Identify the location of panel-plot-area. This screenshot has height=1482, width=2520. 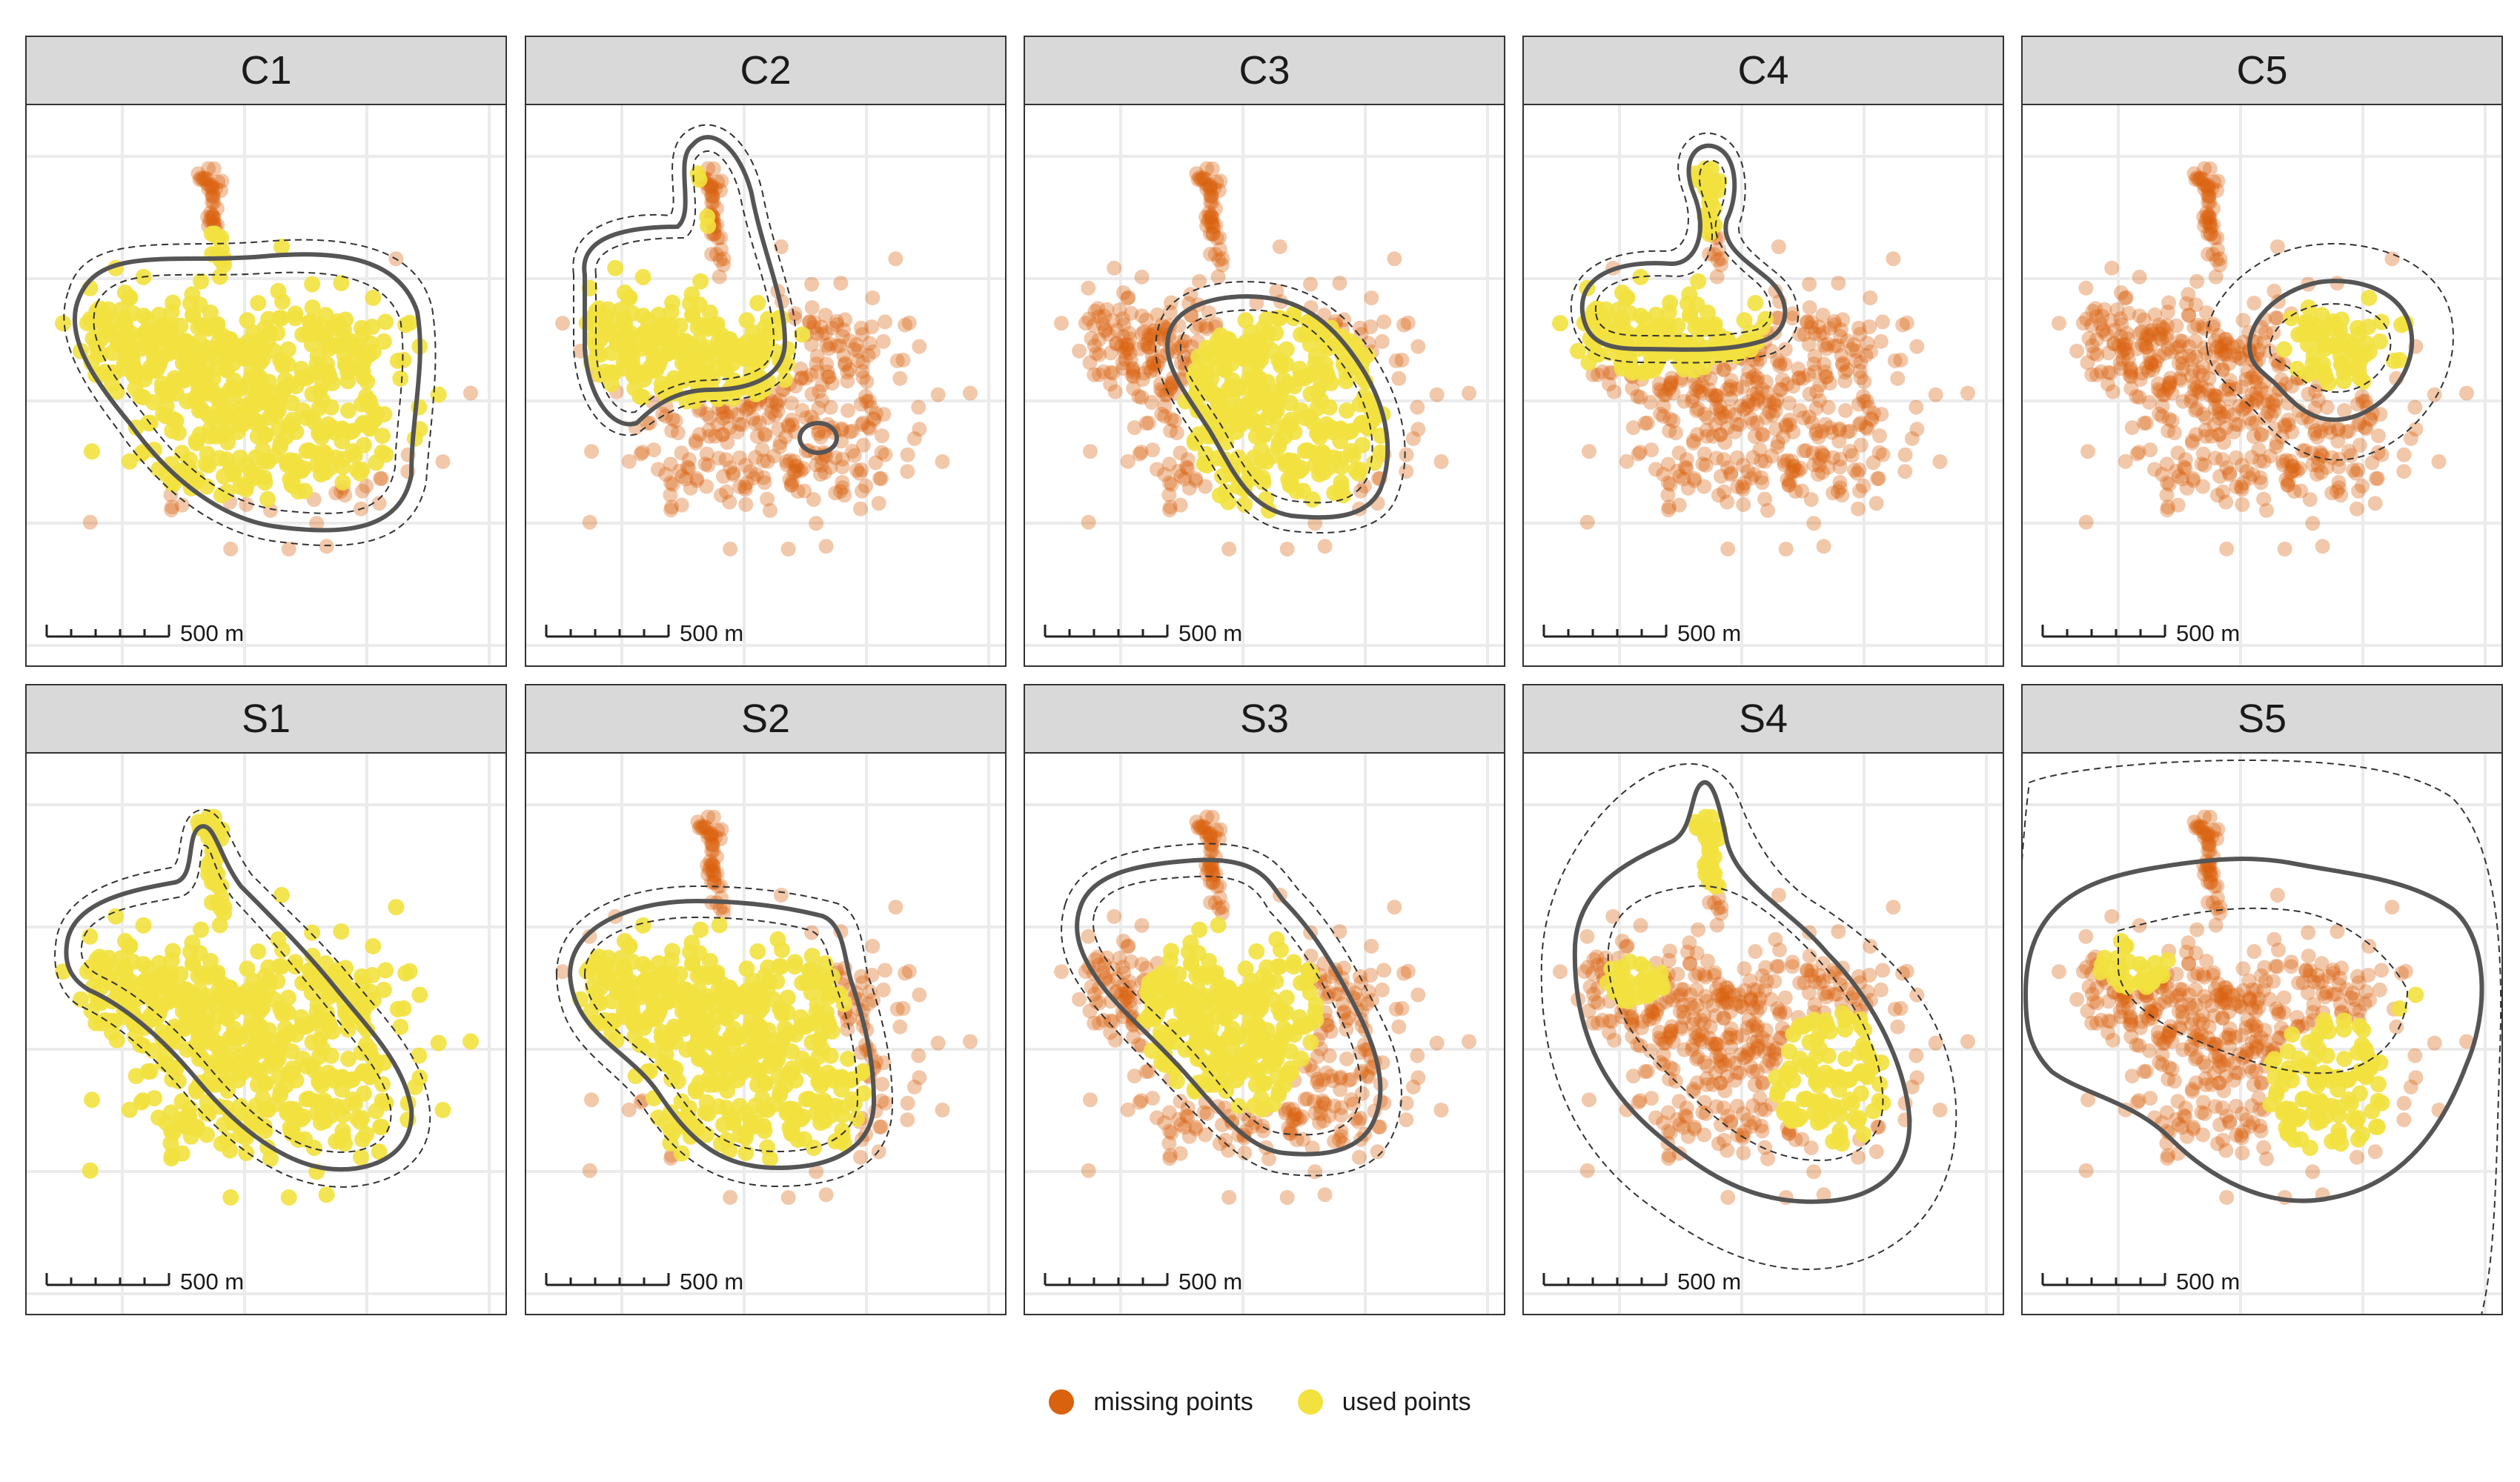
(266, 1034).